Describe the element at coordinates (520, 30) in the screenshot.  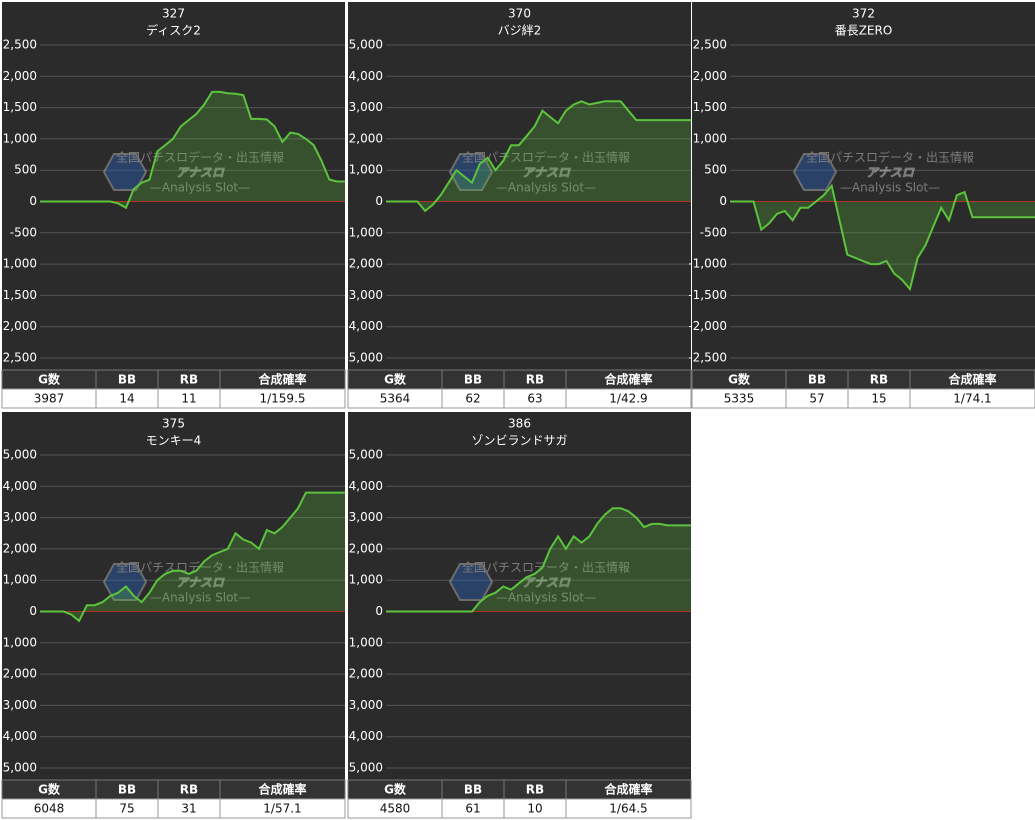
I see `chart-subtitle: バジ絆2` at that location.